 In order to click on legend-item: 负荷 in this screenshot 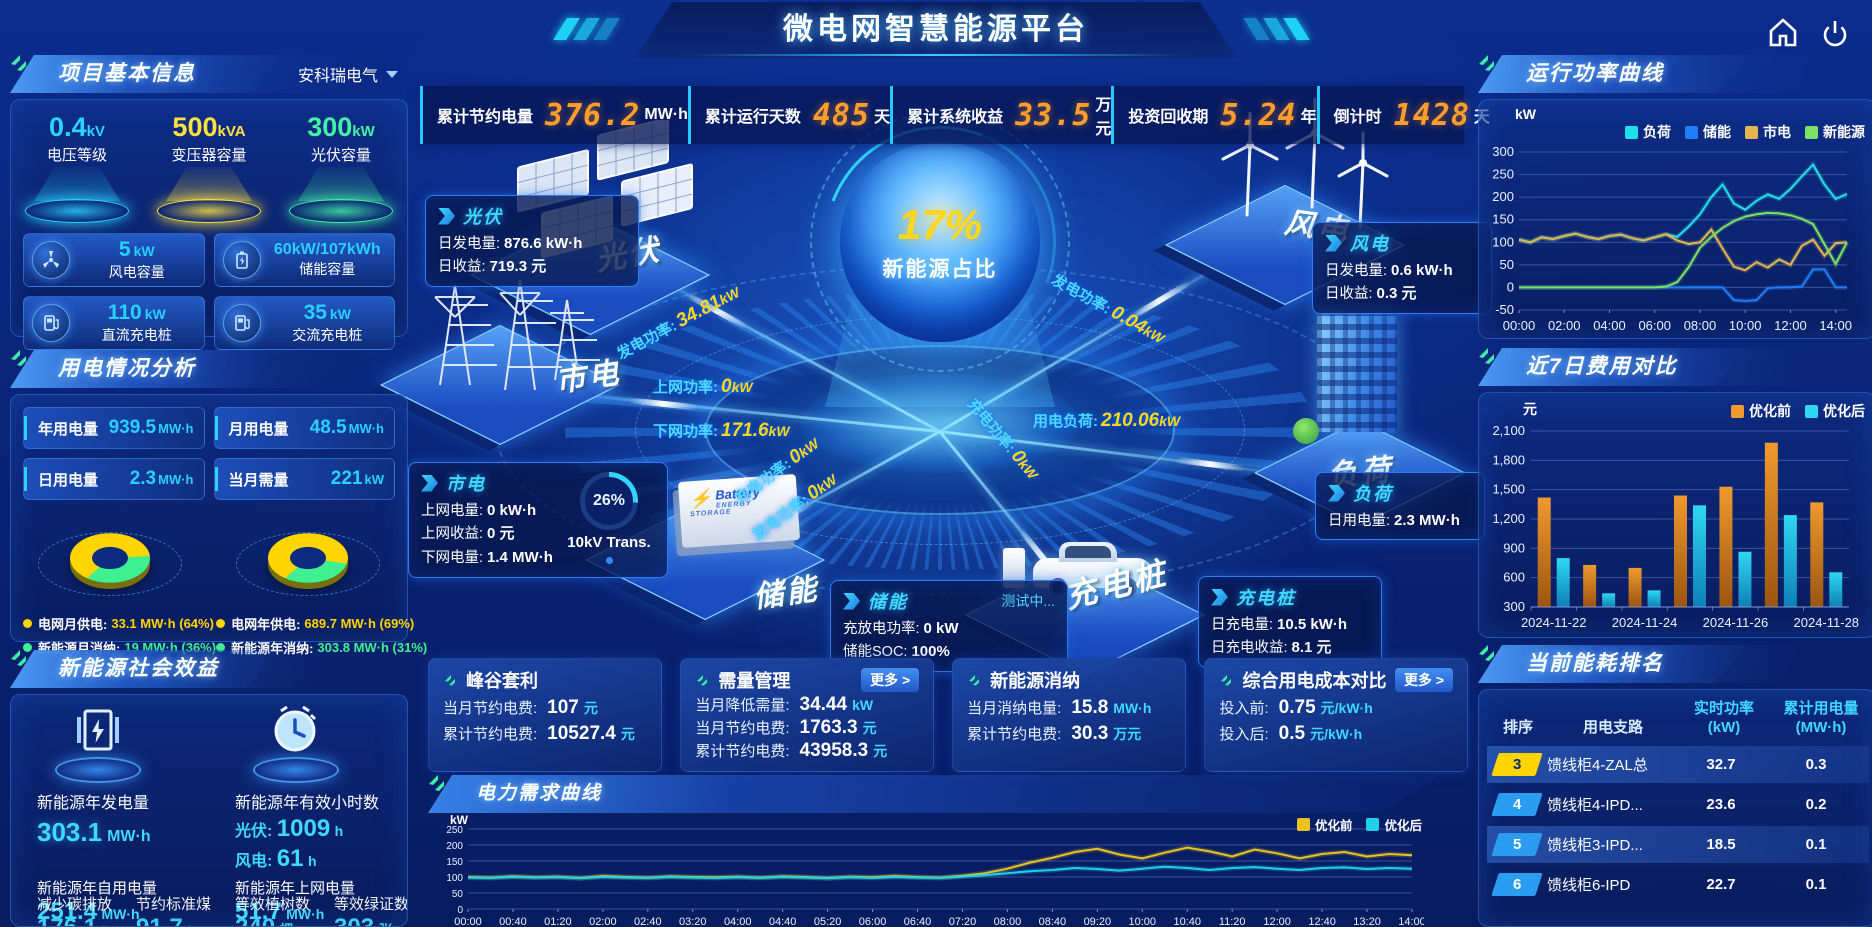, I will do `click(1648, 132)`.